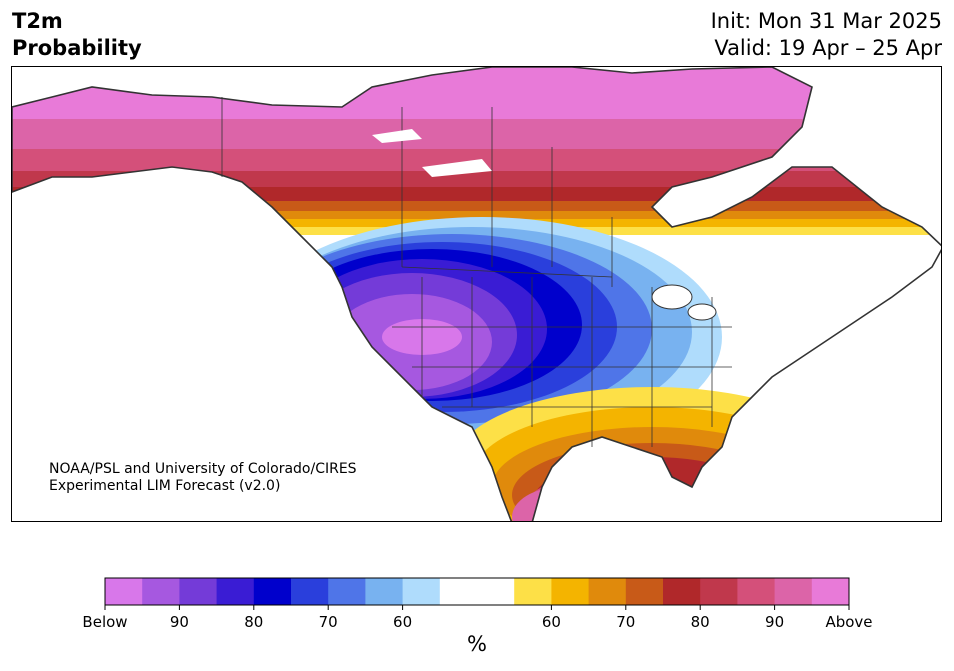  What do you see at coordinates (104, 621) in the screenshot?
I see `colorbar-tick-label: Below` at bounding box center [104, 621].